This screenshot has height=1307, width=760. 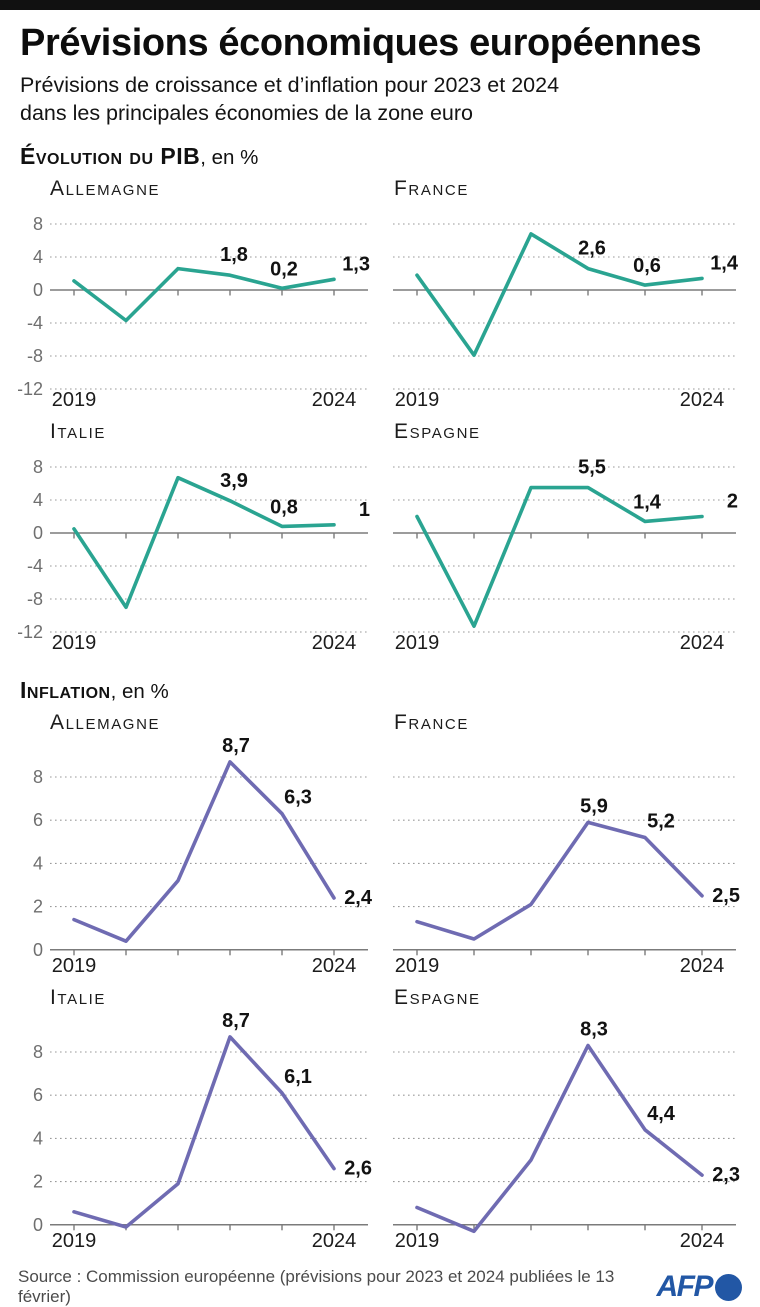 I want to click on section-heading-inflation-suffix: , en %, so click(x=139, y=691).